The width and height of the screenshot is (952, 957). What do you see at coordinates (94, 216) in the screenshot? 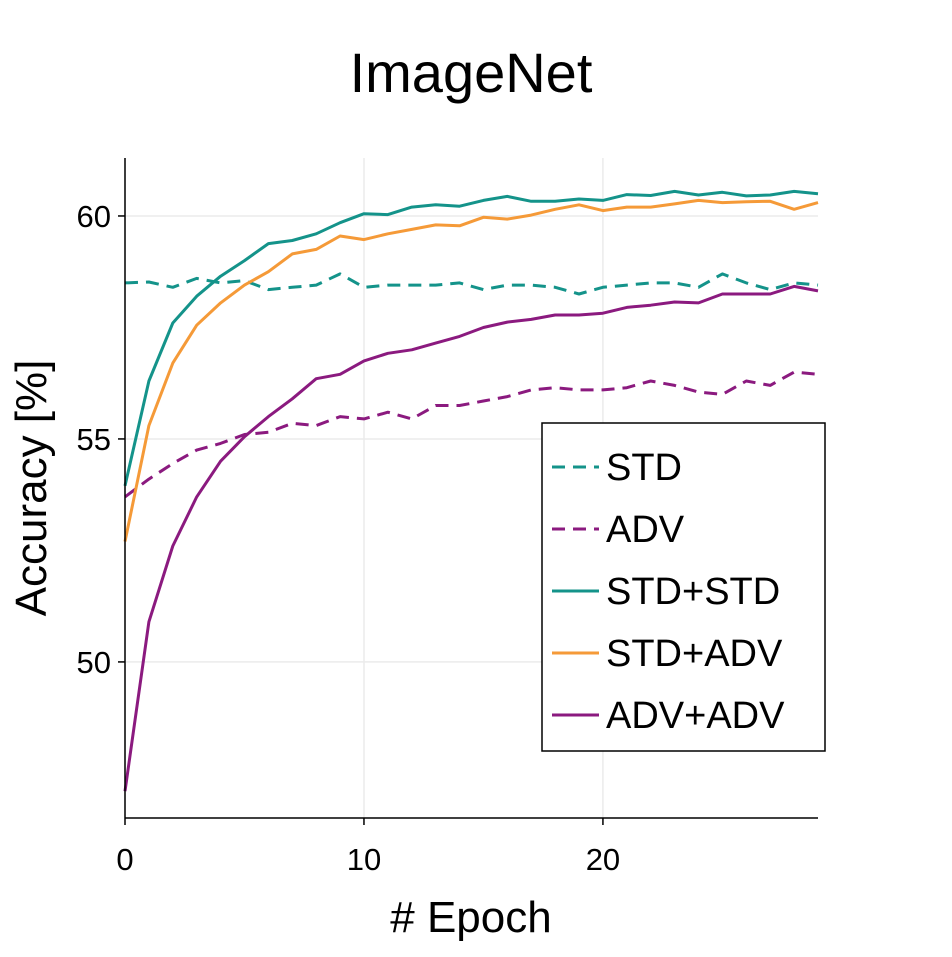
I see `y-tick-label-2: 60` at bounding box center [94, 216].